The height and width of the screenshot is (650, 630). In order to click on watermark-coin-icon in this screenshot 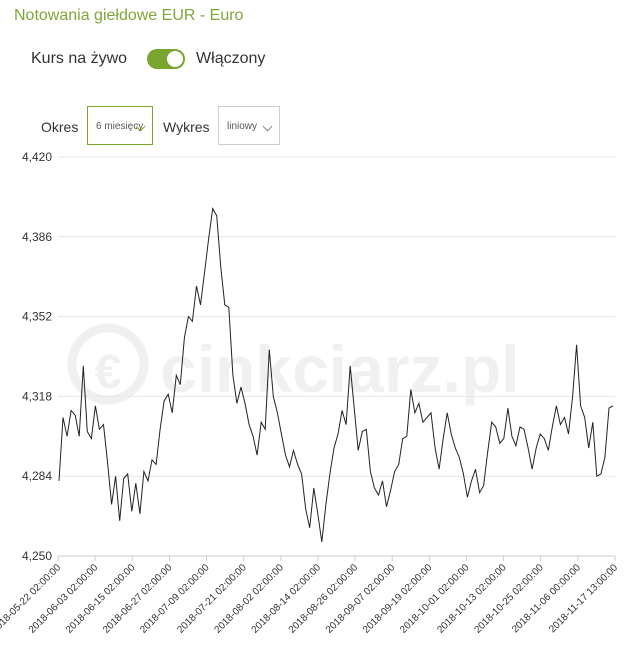, I will do `click(108, 364)`.